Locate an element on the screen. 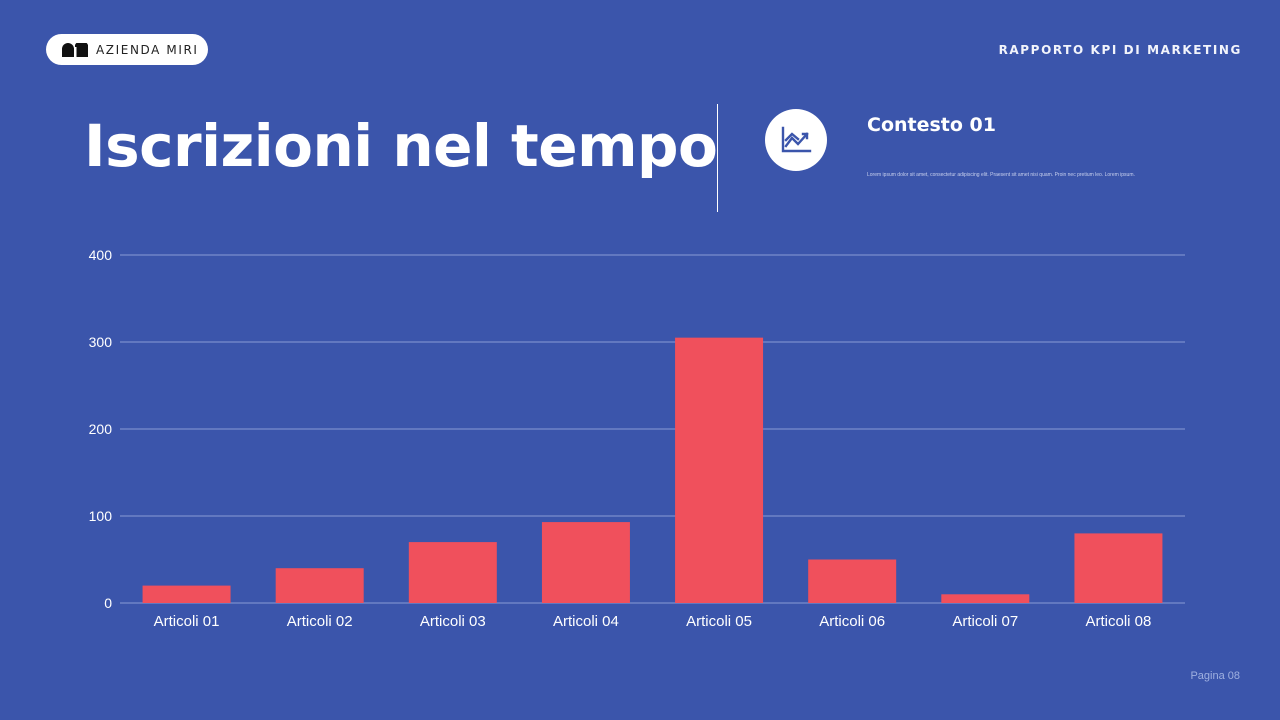 This screenshot has width=1280, height=720. x-tick-label: Articoli 01 is located at coordinates (187, 621).